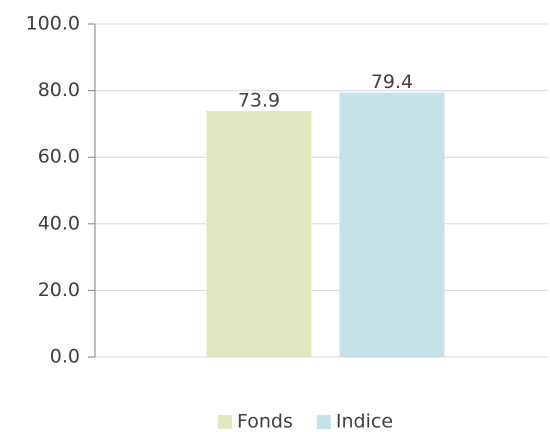  I want to click on y-tick-label: 60.0, so click(59, 157).